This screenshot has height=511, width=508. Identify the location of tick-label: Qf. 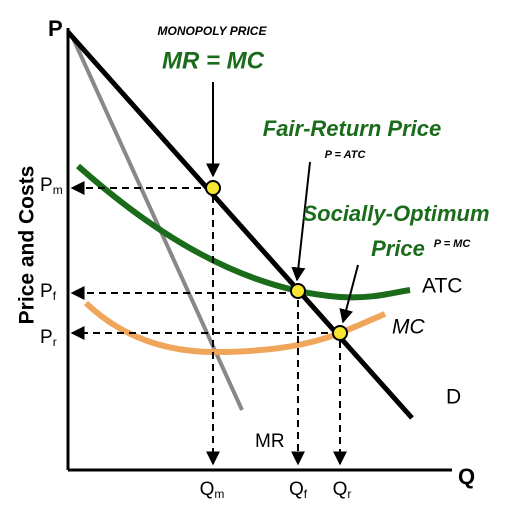
(298, 490).